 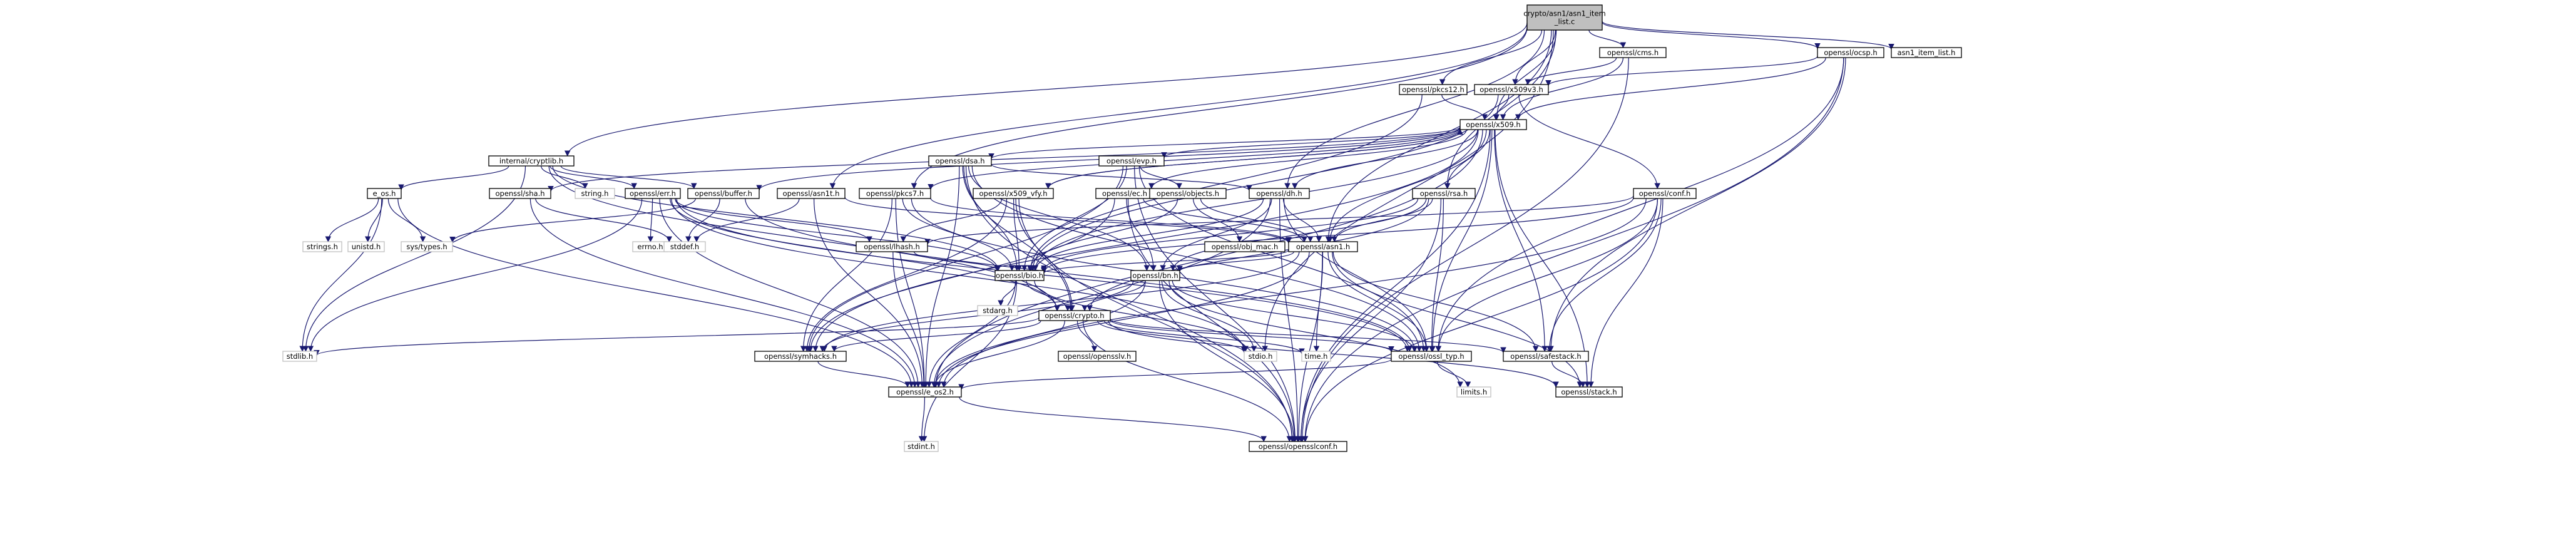 I want to click on edge-sha-to-stddef, so click(x=603, y=220).